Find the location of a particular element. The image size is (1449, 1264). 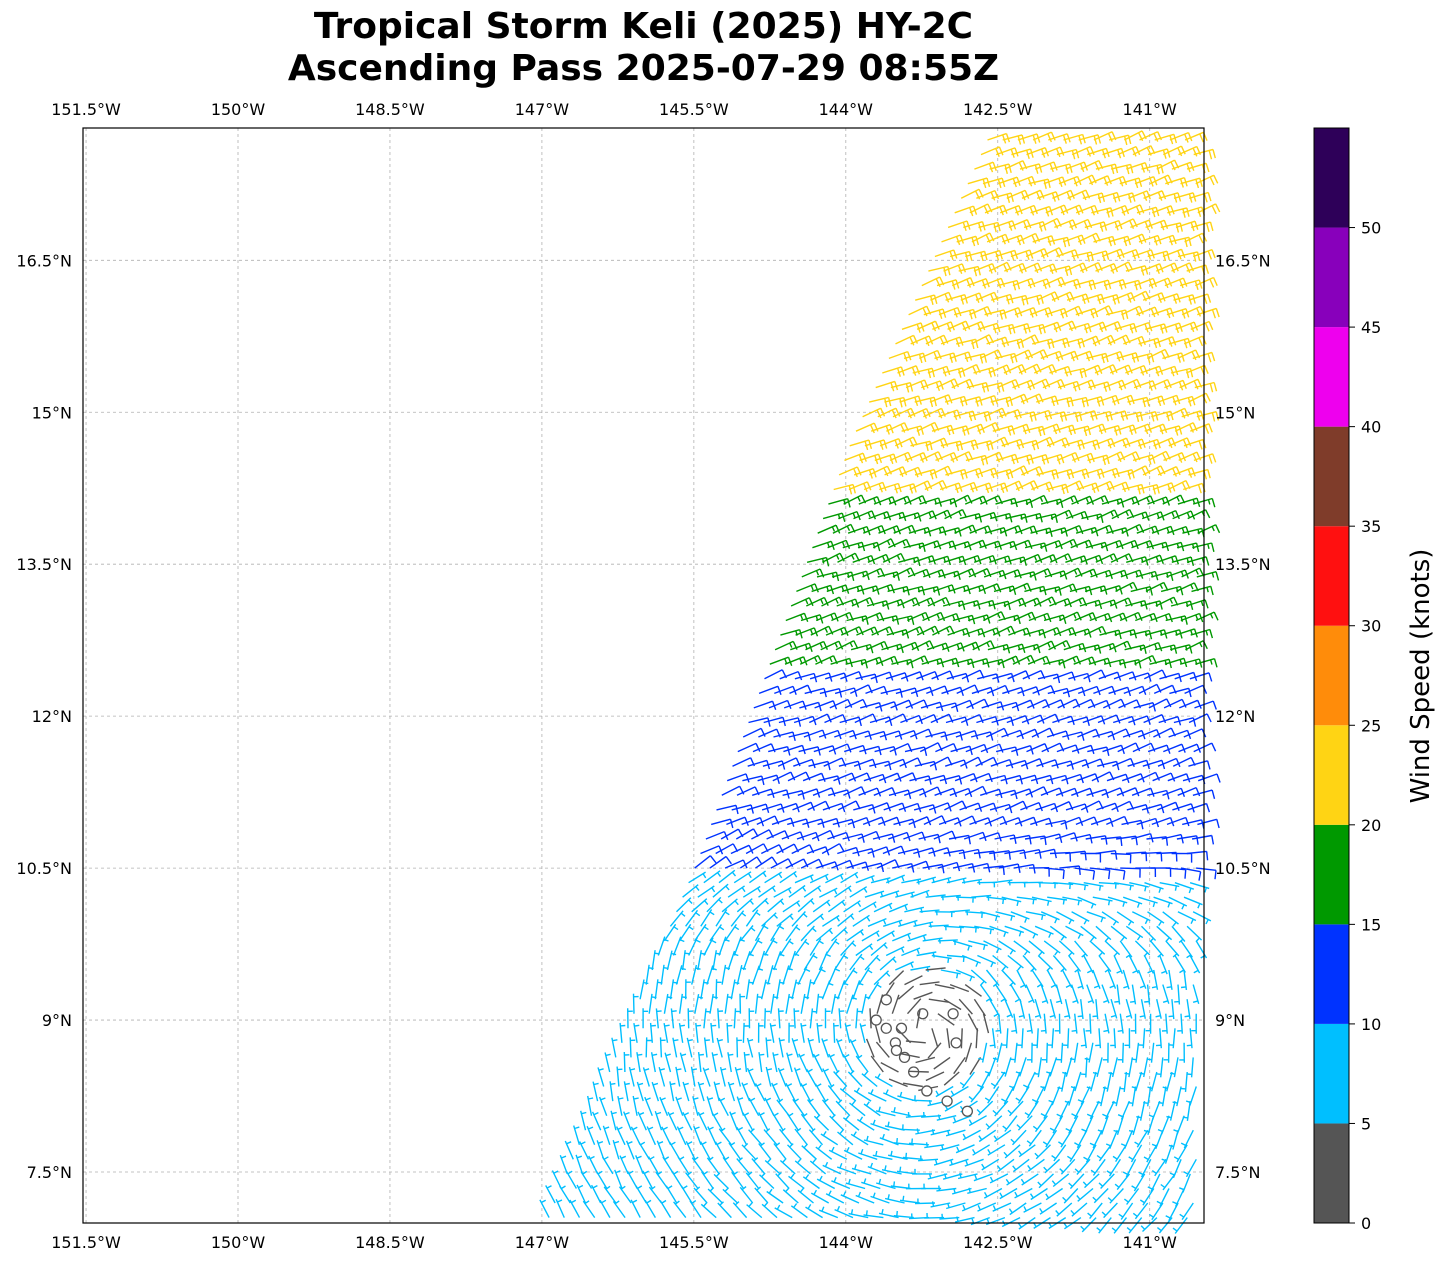

chart-title: Tropical Storm Keli (2025) HY-2C is located at coordinates (643, 26).